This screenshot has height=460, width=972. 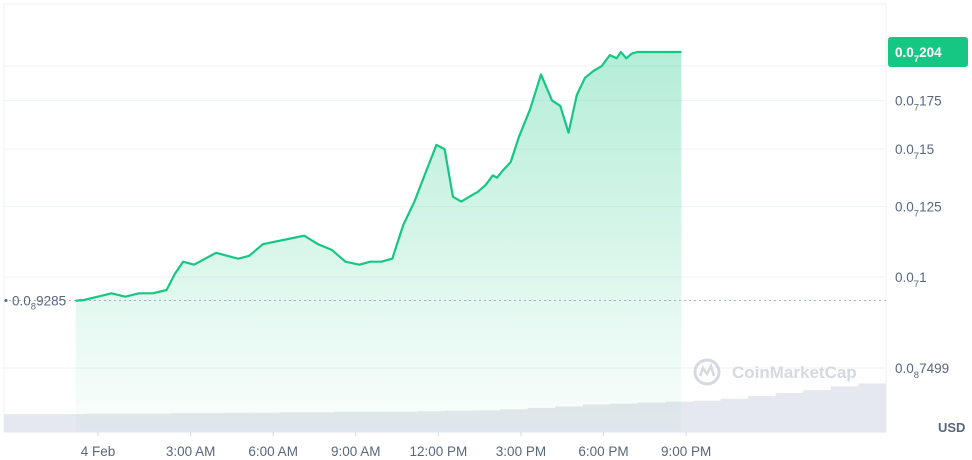 What do you see at coordinates (918, 210) in the screenshot?
I see `y-tick-label: 0.07125` at bounding box center [918, 210].